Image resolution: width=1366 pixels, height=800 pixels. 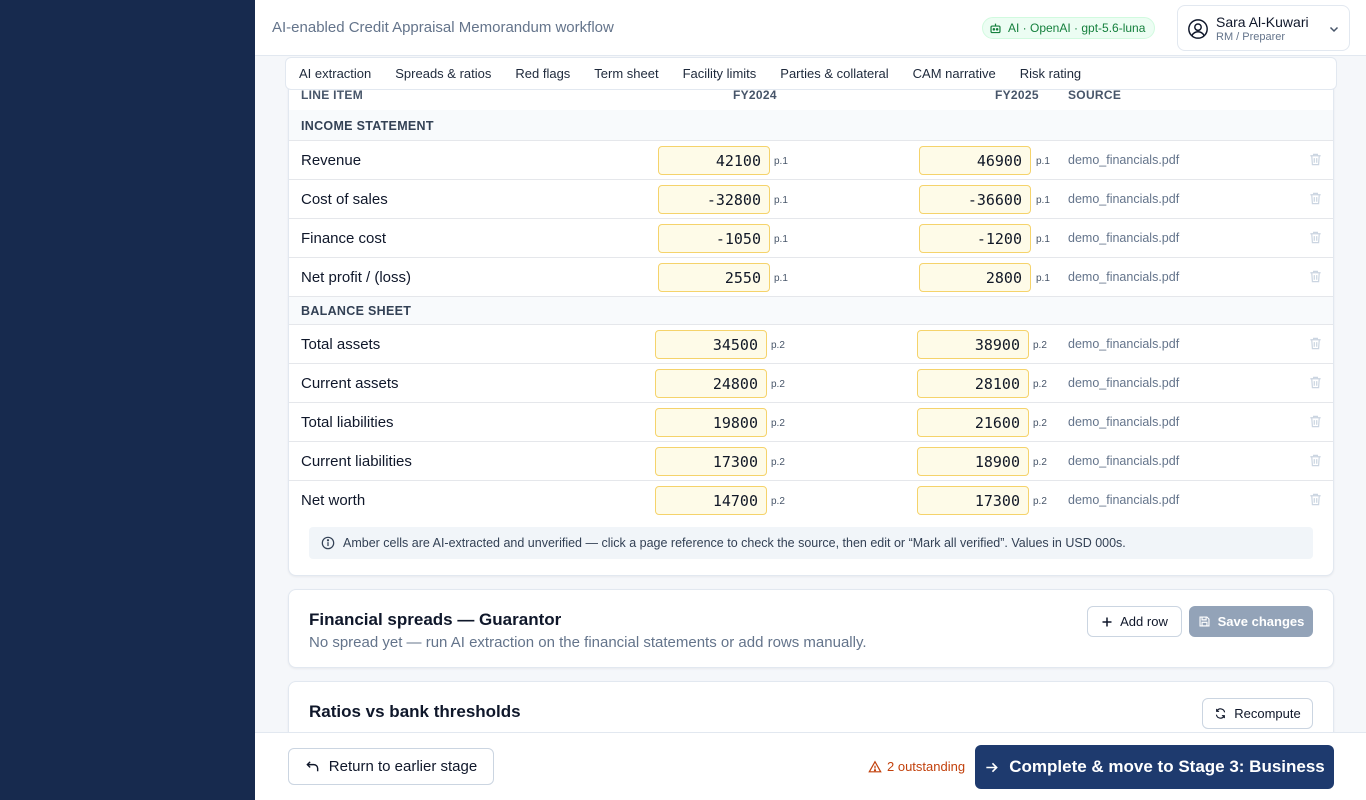 What do you see at coordinates (344, 199) in the screenshot?
I see `row-label: Cost of sales` at bounding box center [344, 199].